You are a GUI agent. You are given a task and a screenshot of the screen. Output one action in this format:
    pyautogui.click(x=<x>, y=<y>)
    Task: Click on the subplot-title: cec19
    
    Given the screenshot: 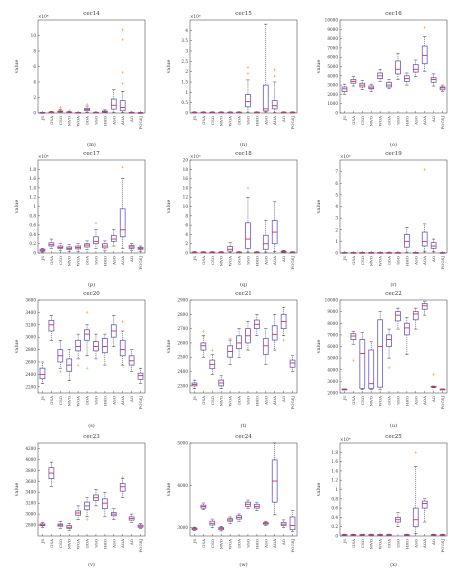 What is the action you would take?
    pyautogui.click(x=393, y=154)
    